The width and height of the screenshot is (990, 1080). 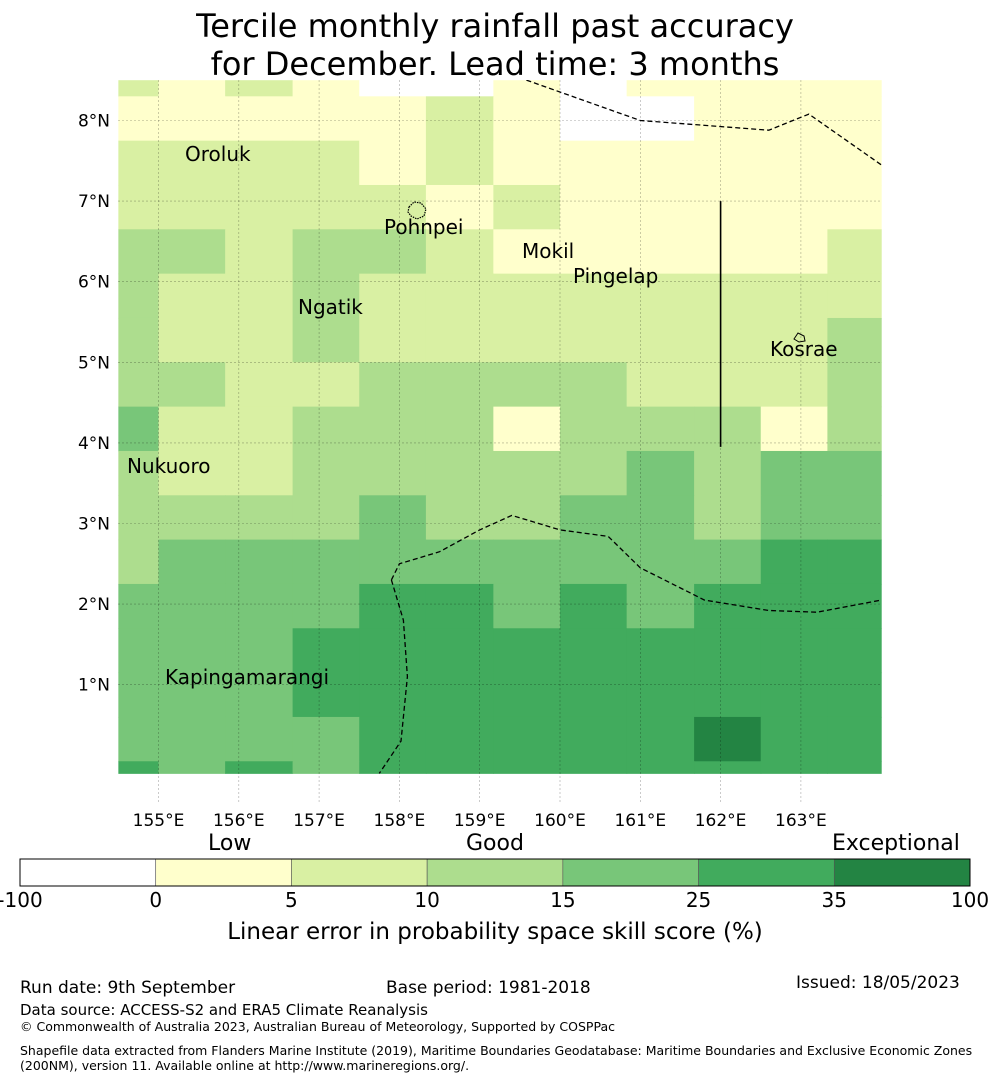 What do you see at coordinates (159, 821) in the screenshot?
I see `longitude-tick-label: 155°E` at bounding box center [159, 821].